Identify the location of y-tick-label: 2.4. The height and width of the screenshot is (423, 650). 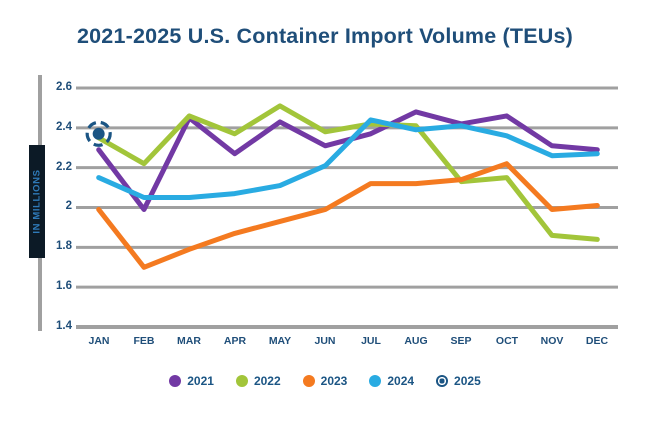
(64, 127).